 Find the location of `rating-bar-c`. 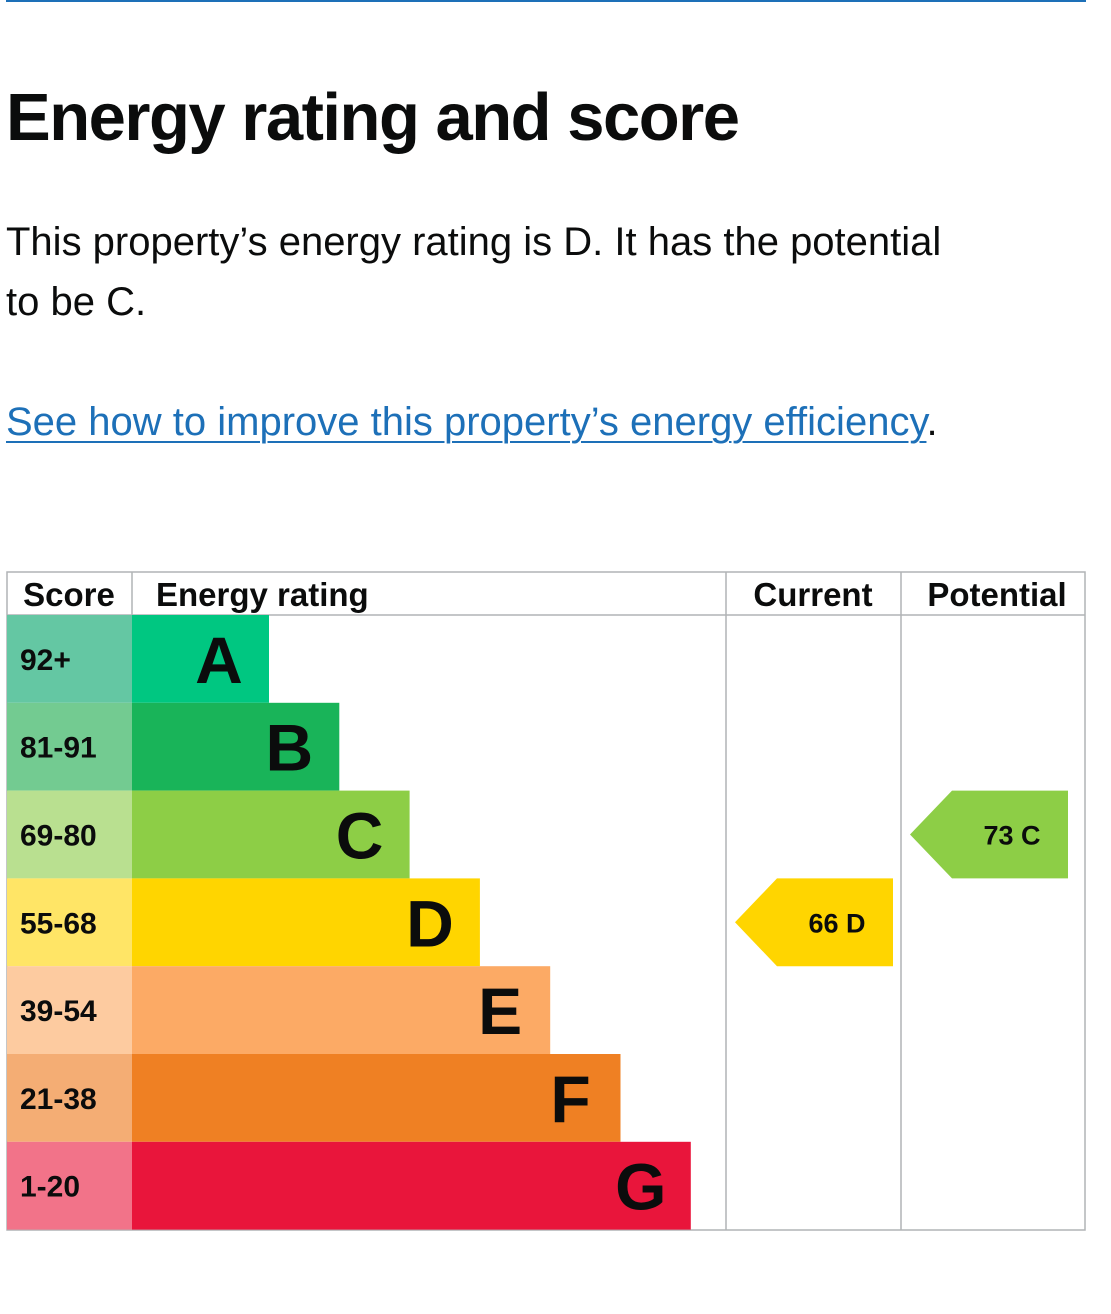

rating-bar-c is located at coordinates (271, 834).